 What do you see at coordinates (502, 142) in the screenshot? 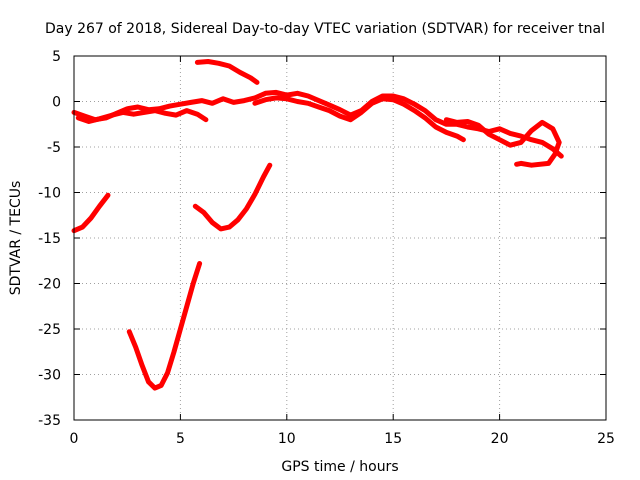
I see `series-main-band-d` at bounding box center [502, 142].